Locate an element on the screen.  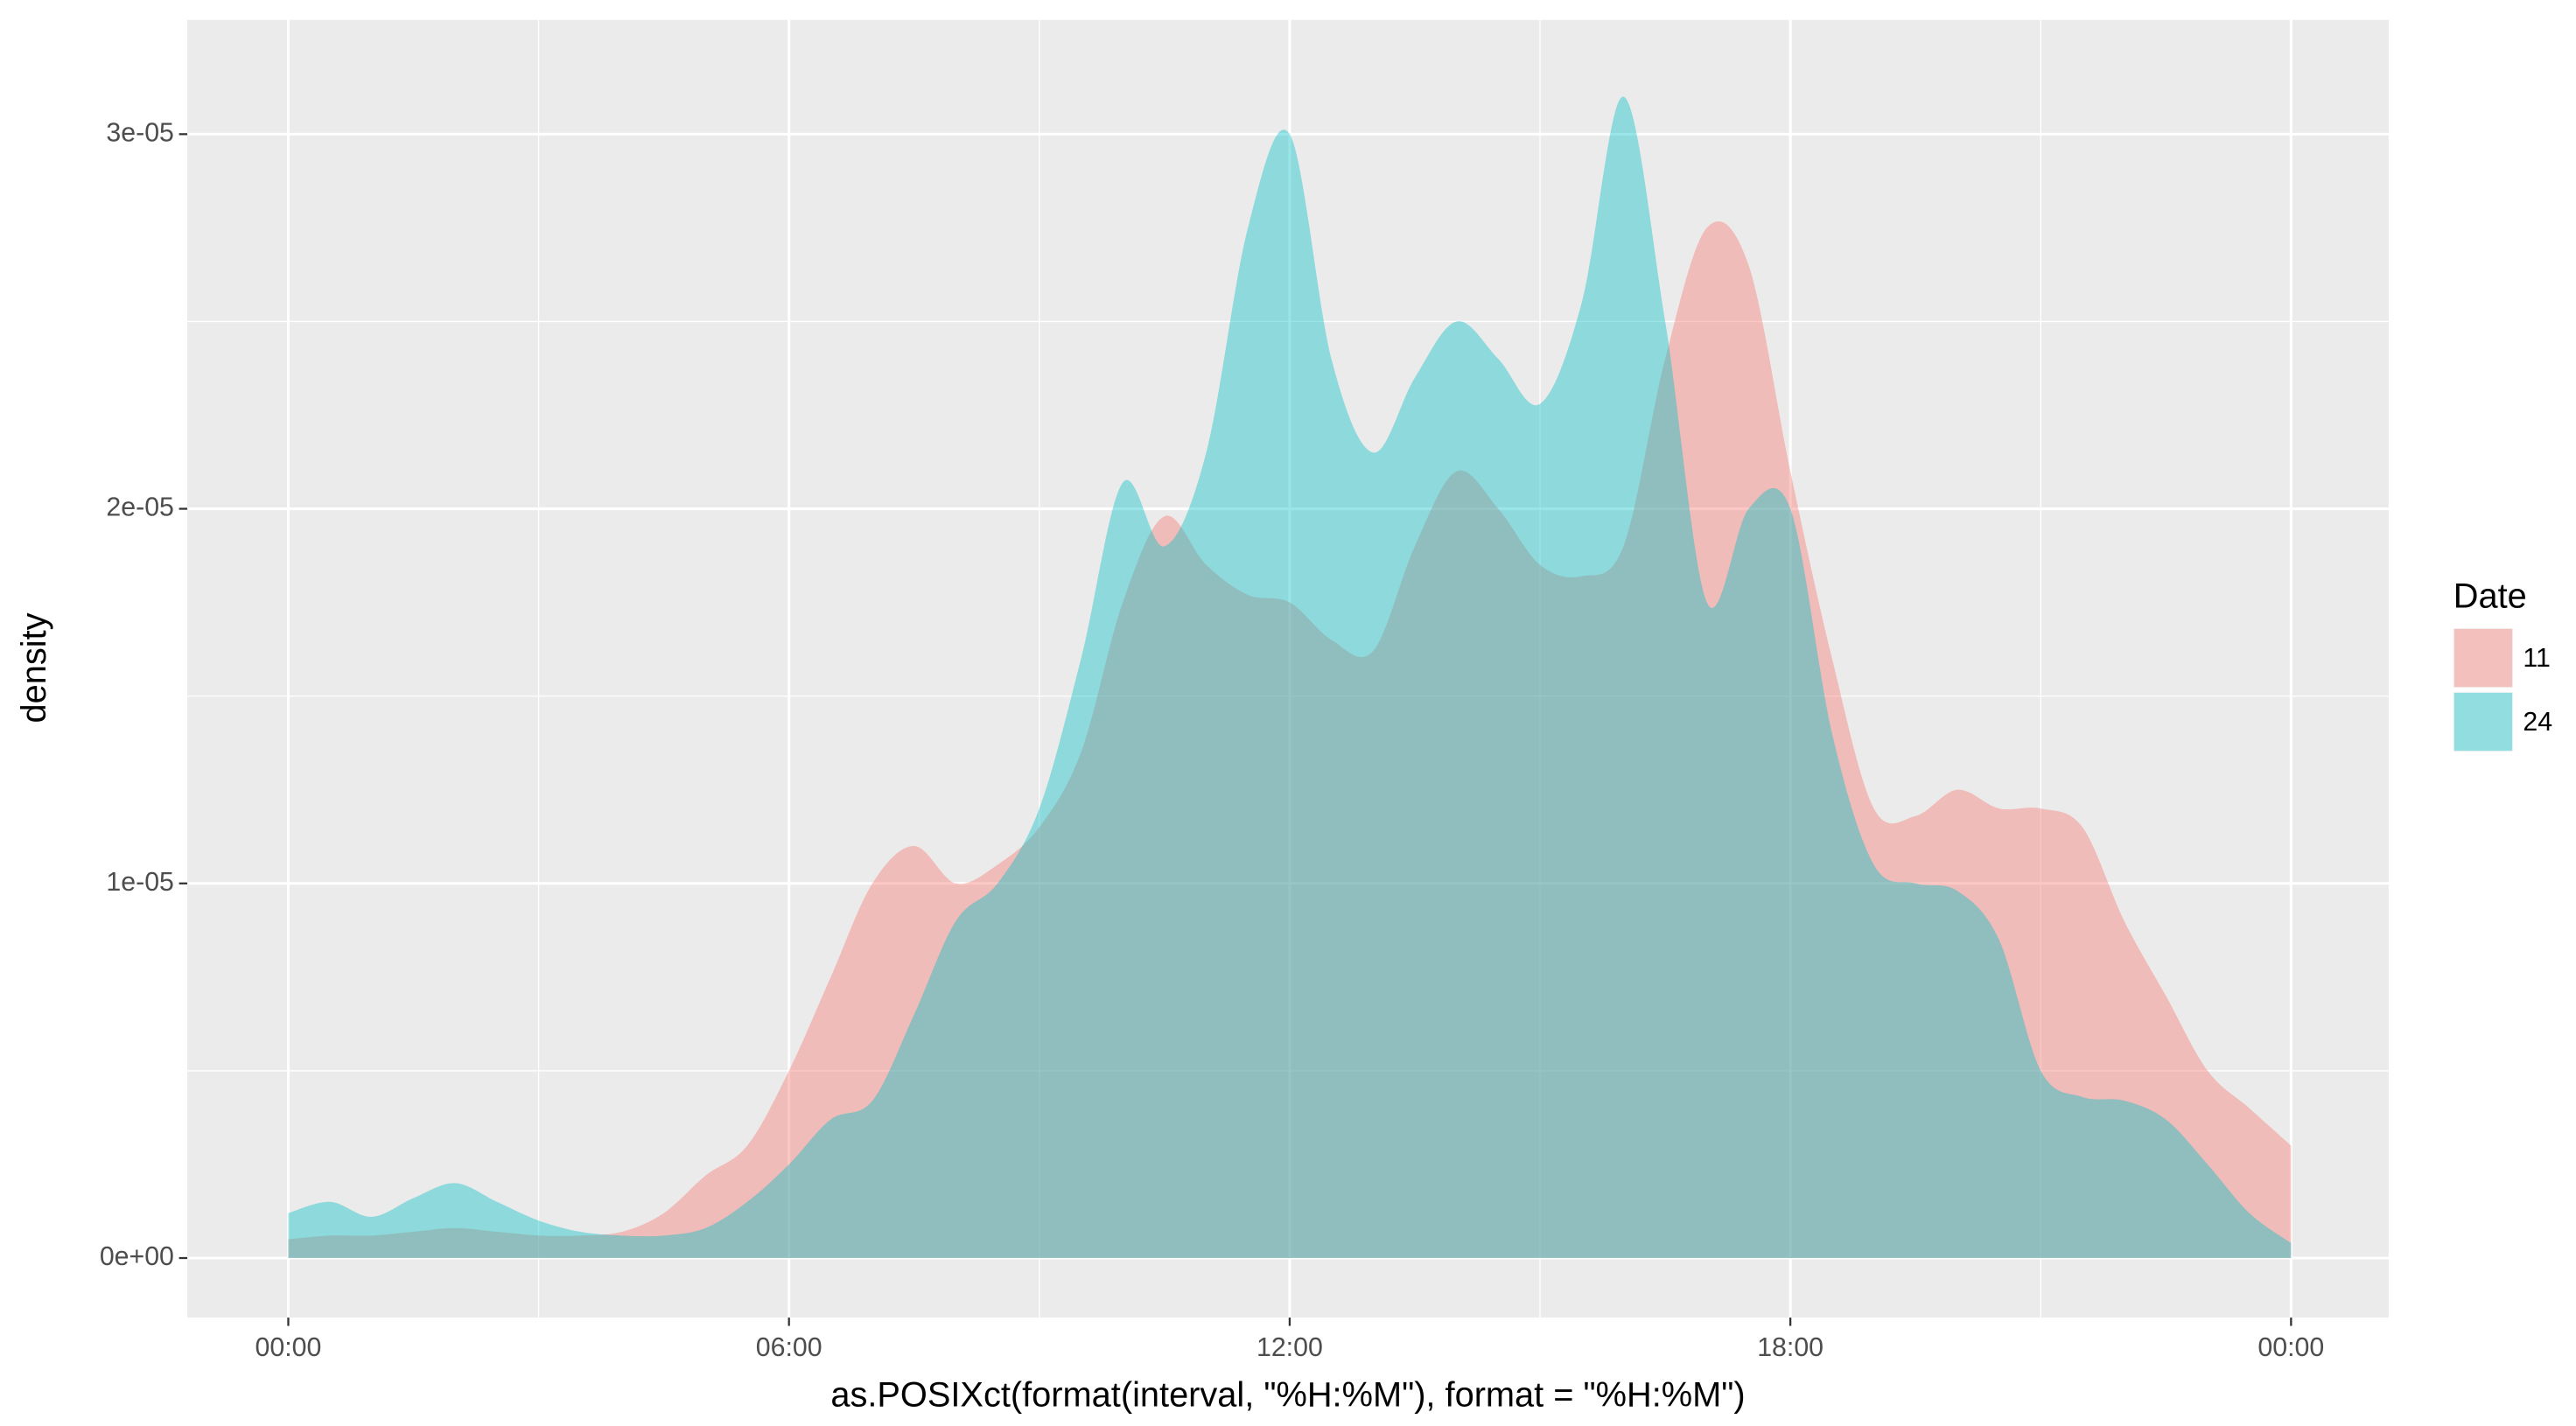
x-tick-label: 06:00 is located at coordinates (789, 1347).